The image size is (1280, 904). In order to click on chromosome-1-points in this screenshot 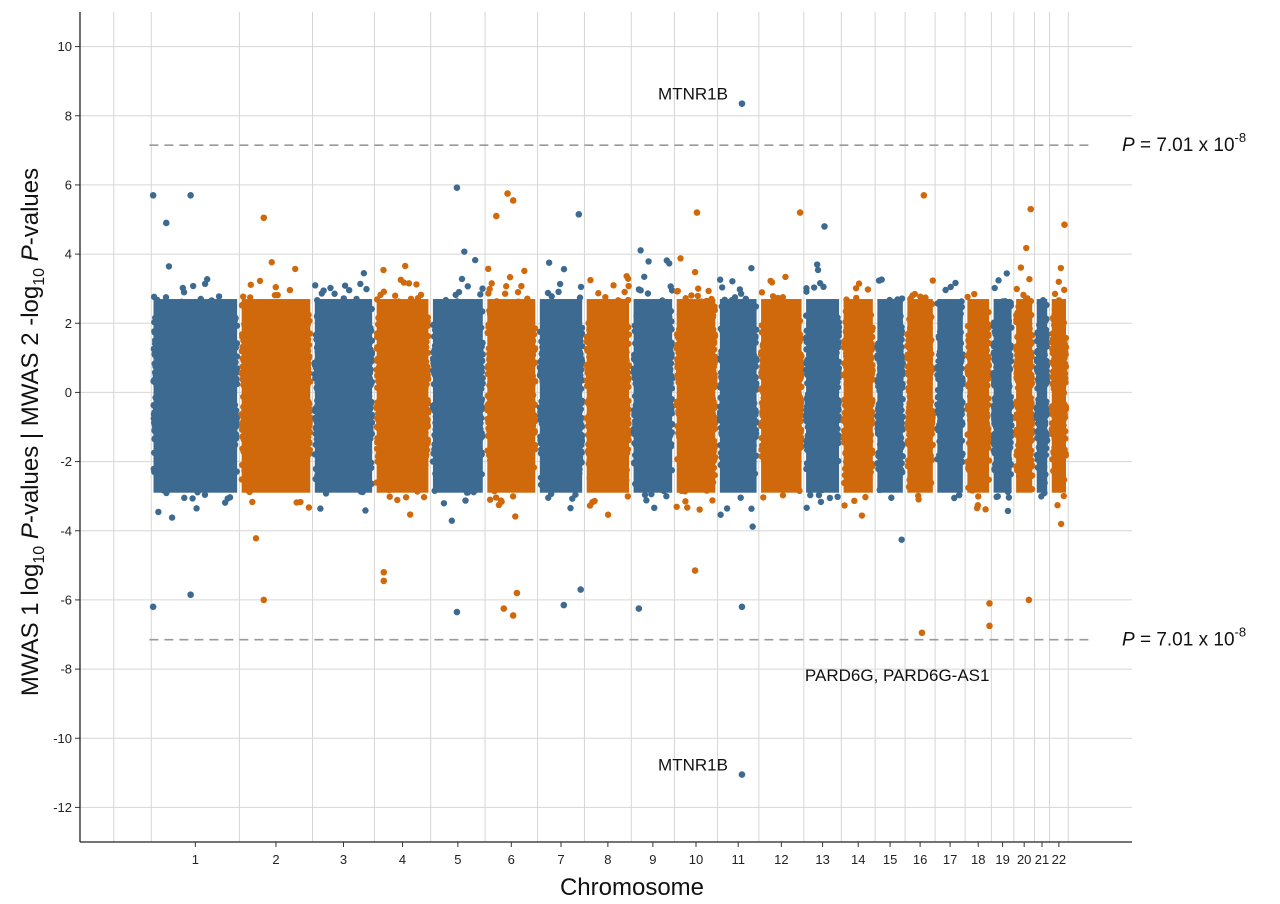, I will do `click(195, 392)`.